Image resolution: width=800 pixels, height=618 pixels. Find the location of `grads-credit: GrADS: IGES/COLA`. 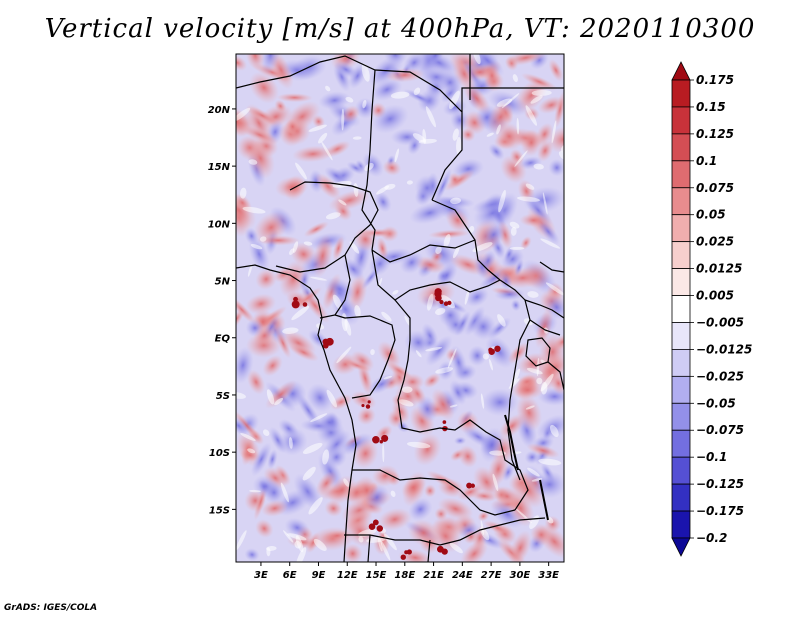

grads-credit: GrADS: IGES/COLA is located at coordinates (51, 608).